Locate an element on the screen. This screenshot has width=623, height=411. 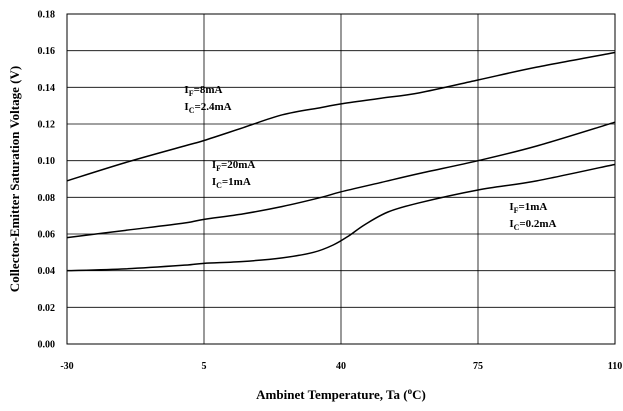
x-tick-label: 5 is located at coordinates (204, 366).